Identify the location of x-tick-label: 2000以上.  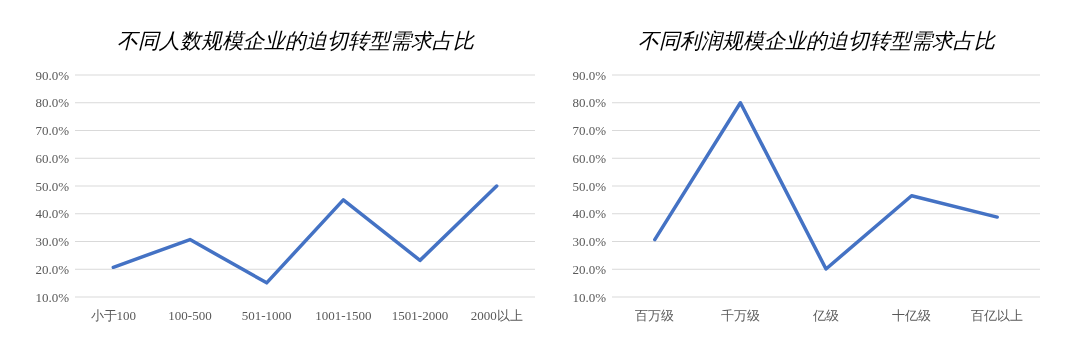
(496, 315).